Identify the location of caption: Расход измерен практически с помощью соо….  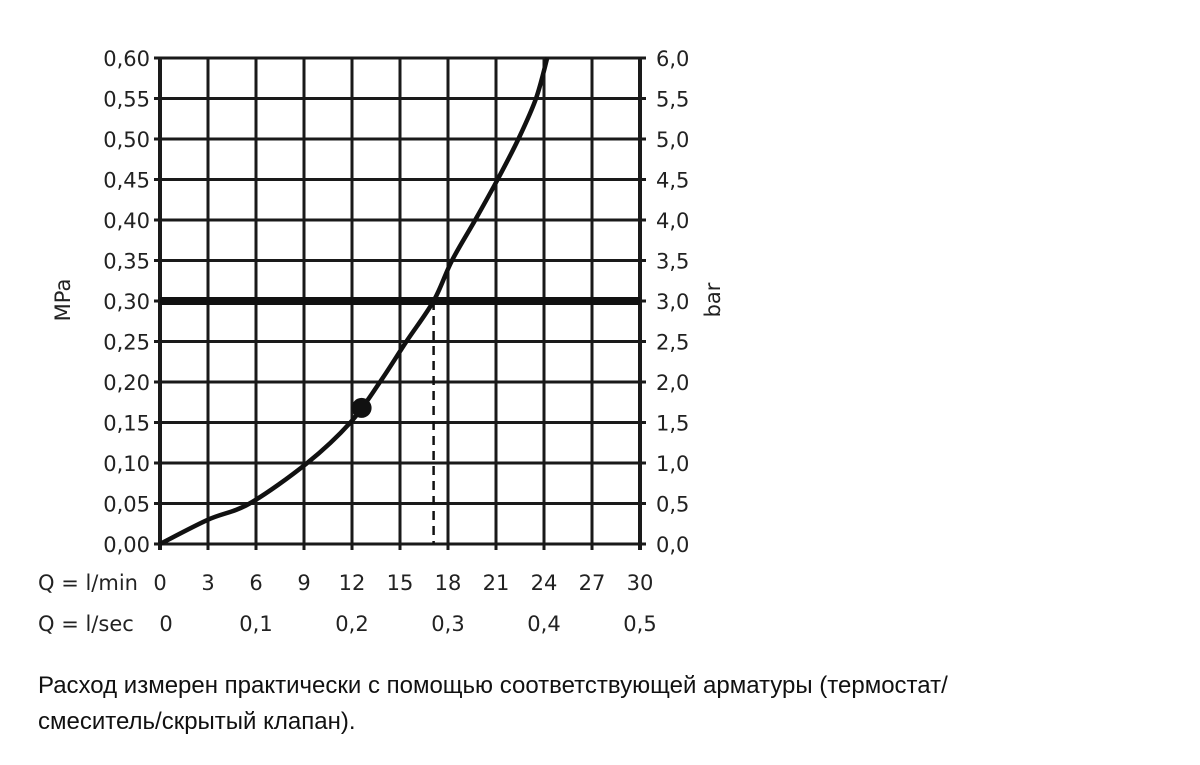
(608, 704).